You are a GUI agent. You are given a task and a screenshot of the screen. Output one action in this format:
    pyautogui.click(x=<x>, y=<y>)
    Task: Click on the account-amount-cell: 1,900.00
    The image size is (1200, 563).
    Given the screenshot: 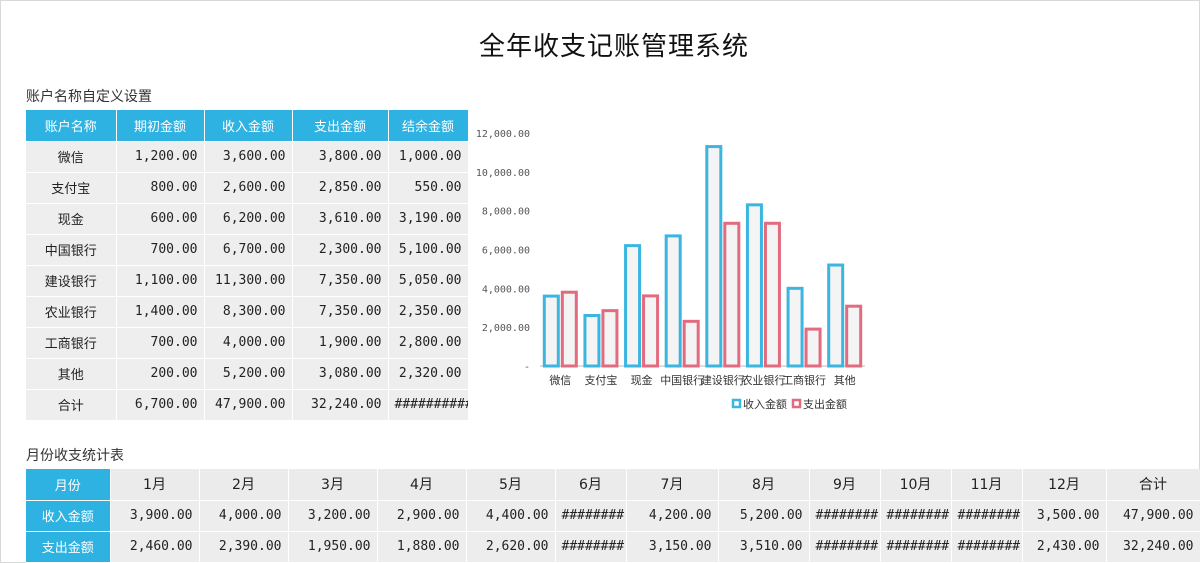 What is the action you would take?
    pyautogui.click(x=340, y=343)
    